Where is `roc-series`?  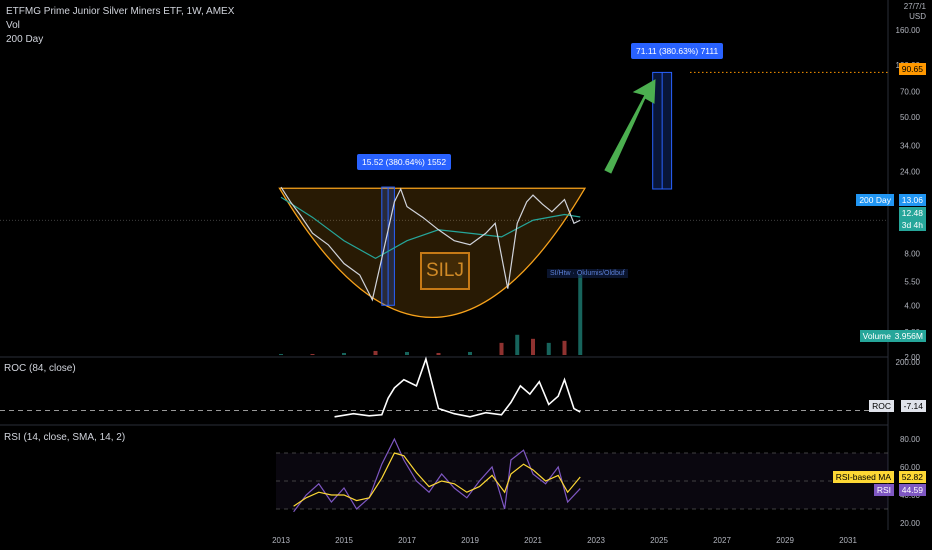
roc-series is located at coordinates (457, 387).